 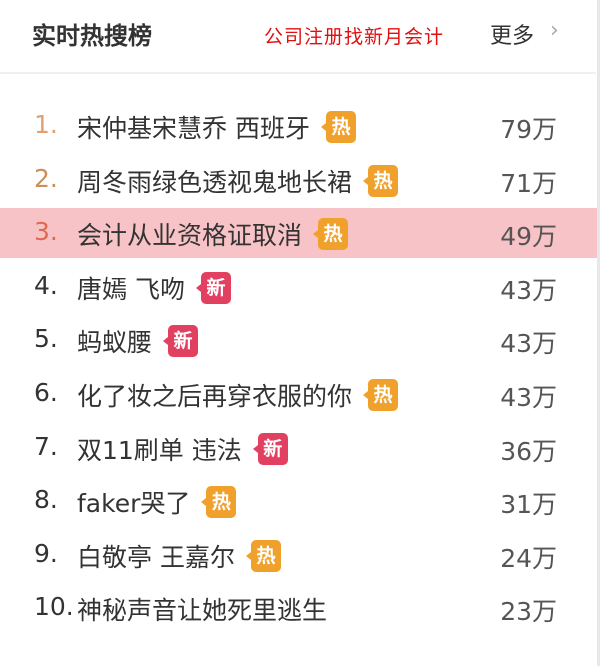 I want to click on topic-link: 化了妆之后再穿衣服的你热, so click(x=238, y=395).